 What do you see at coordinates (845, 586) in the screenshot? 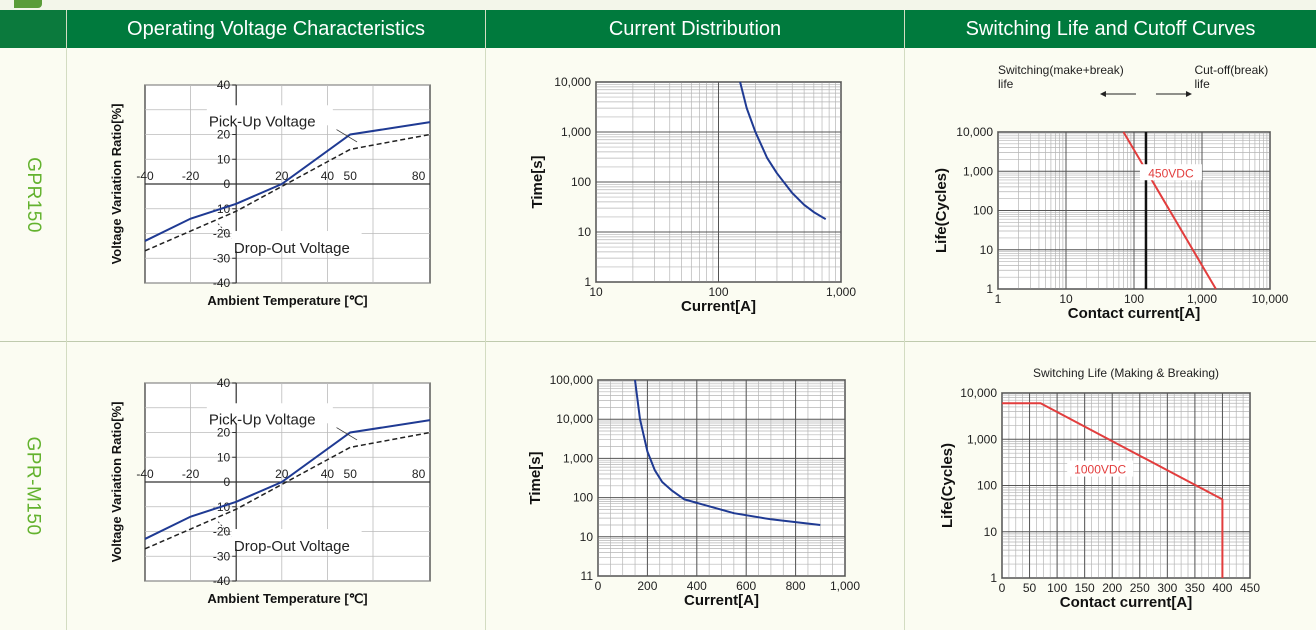
I see `x-tick-label: 1,000` at bounding box center [845, 586].